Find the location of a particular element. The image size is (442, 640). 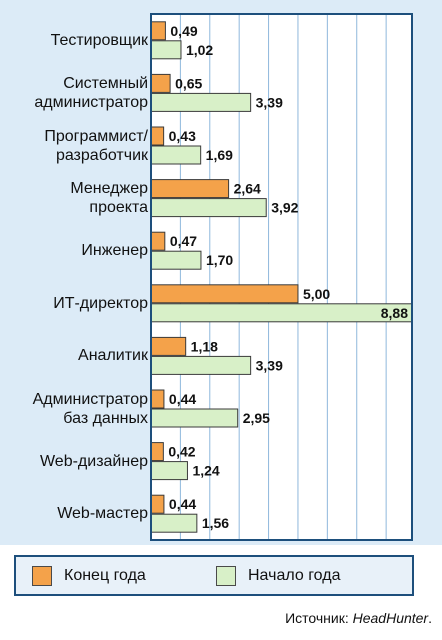

bar-value-label: 0,49 is located at coordinates (183, 31).